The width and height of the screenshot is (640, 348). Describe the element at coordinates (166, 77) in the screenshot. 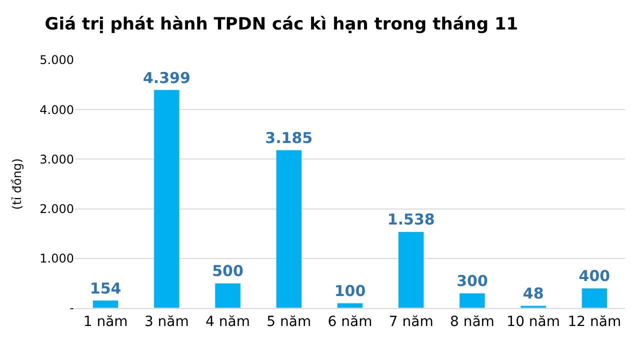

I see `data-label: 4.399` at that location.